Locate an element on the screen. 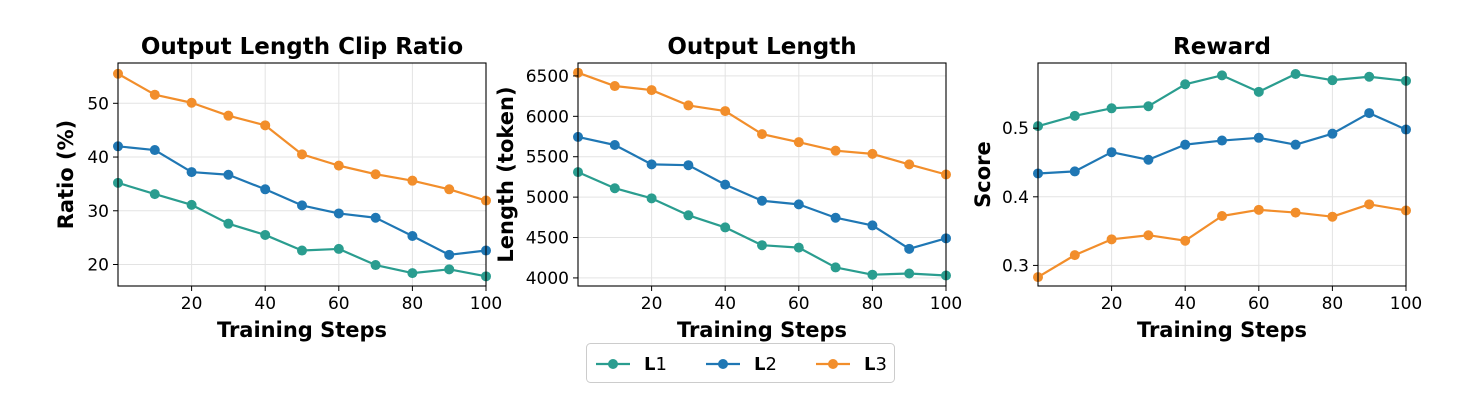 Image resolution: width=1472 pixels, height=406 pixels. x-axis-label: Training Steps is located at coordinates (1222, 330).